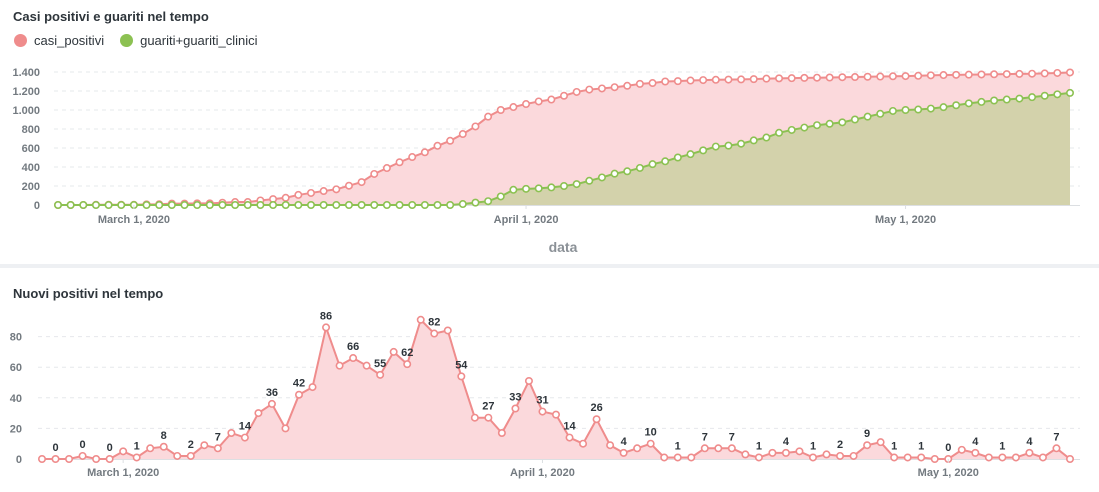 The width and height of the screenshot is (1099, 492). I want to click on data-label: 62, so click(407, 353).